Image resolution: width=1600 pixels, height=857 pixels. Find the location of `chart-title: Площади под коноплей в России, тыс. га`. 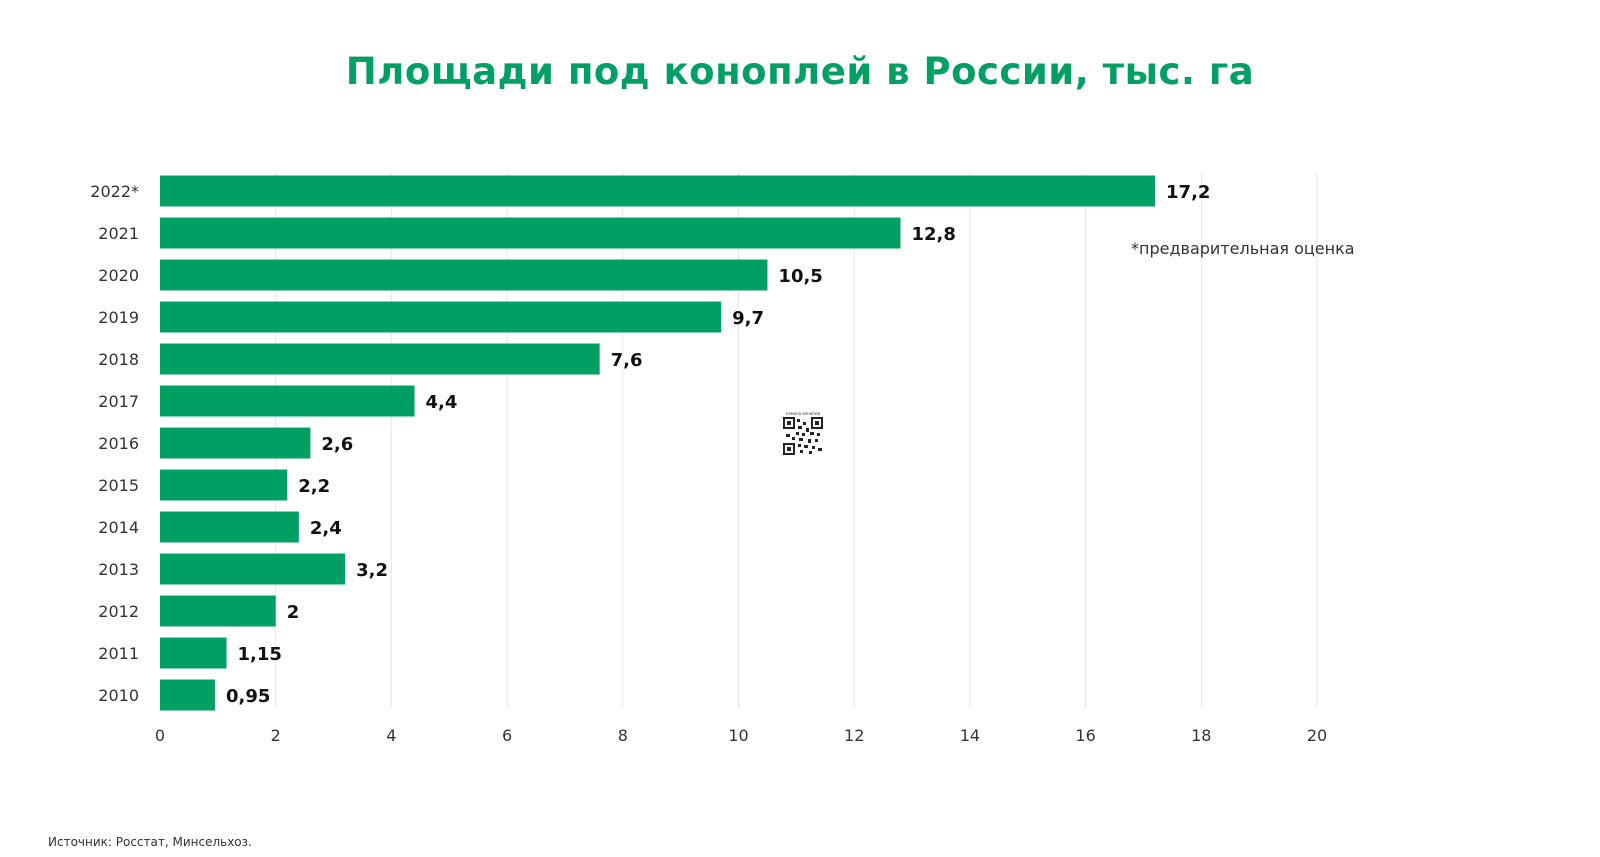

chart-title: Площади под коноплей в России, тыс. га is located at coordinates (800, 71).